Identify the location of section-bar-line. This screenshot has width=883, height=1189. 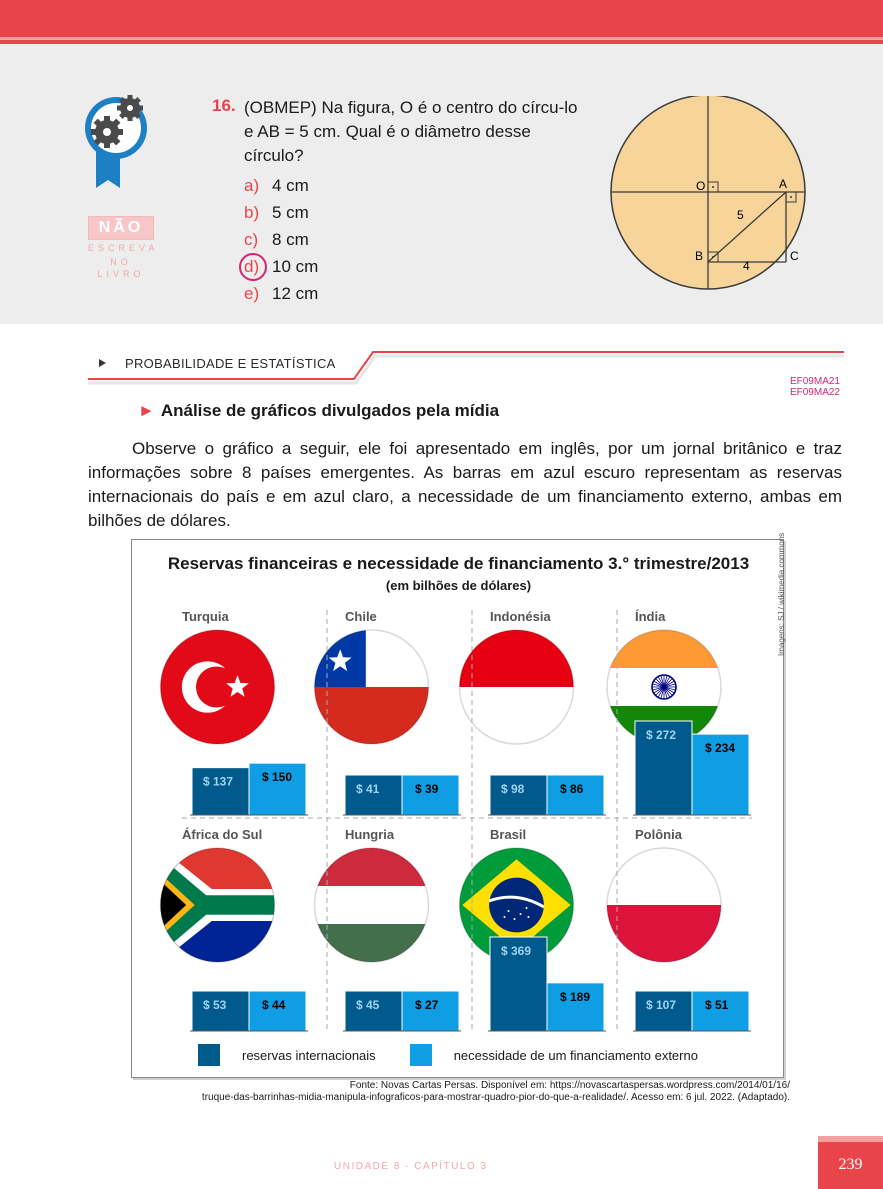
(466, 368).